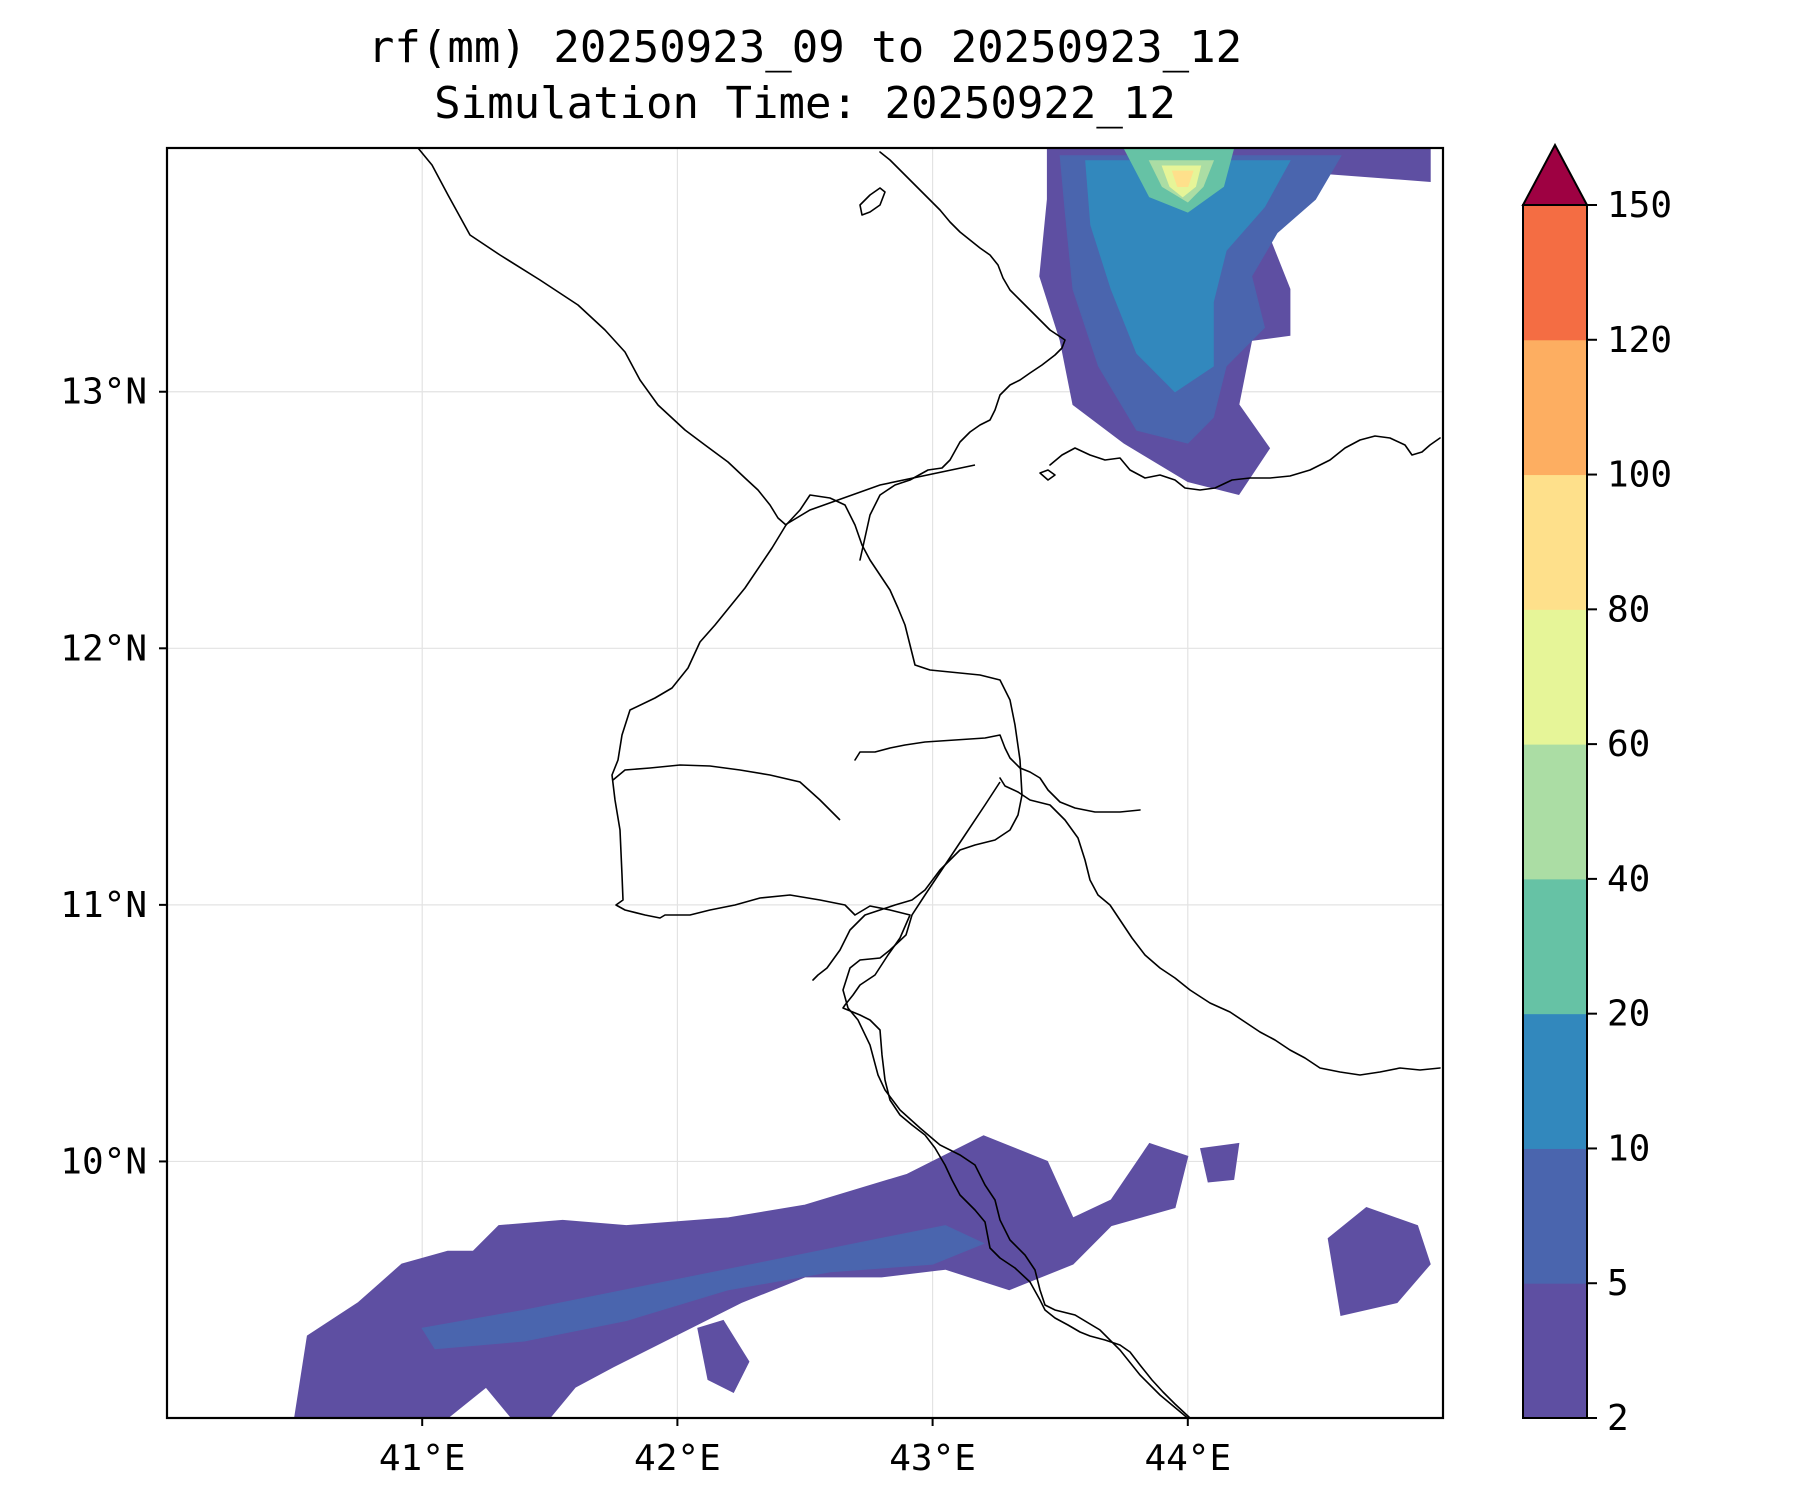 Image resolution: width=1800 pixels, height=1500 pixels. Describe the element at coordinates (1628, 879) in the screenshot. I see `colorbar-label-4: 40` at that location.